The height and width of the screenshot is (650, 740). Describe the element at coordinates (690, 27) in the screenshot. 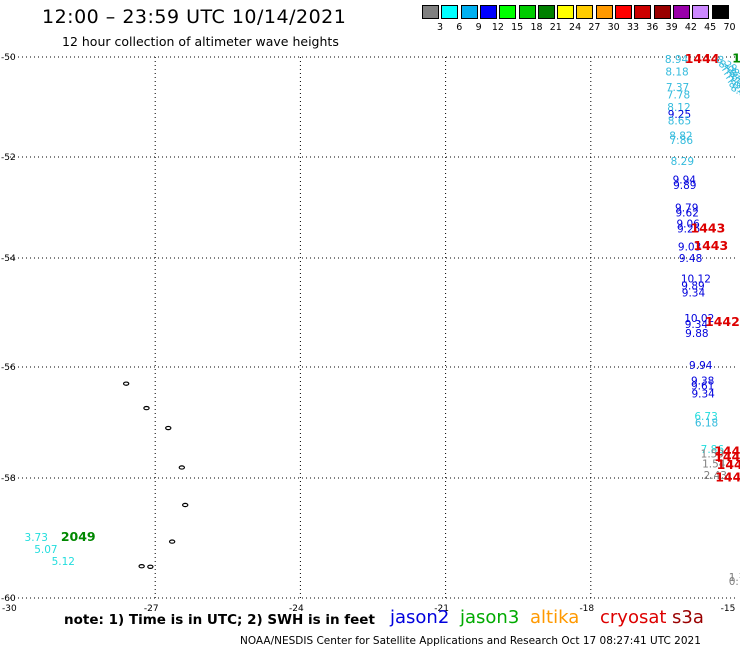

I see `legend-label: 42` at that location.